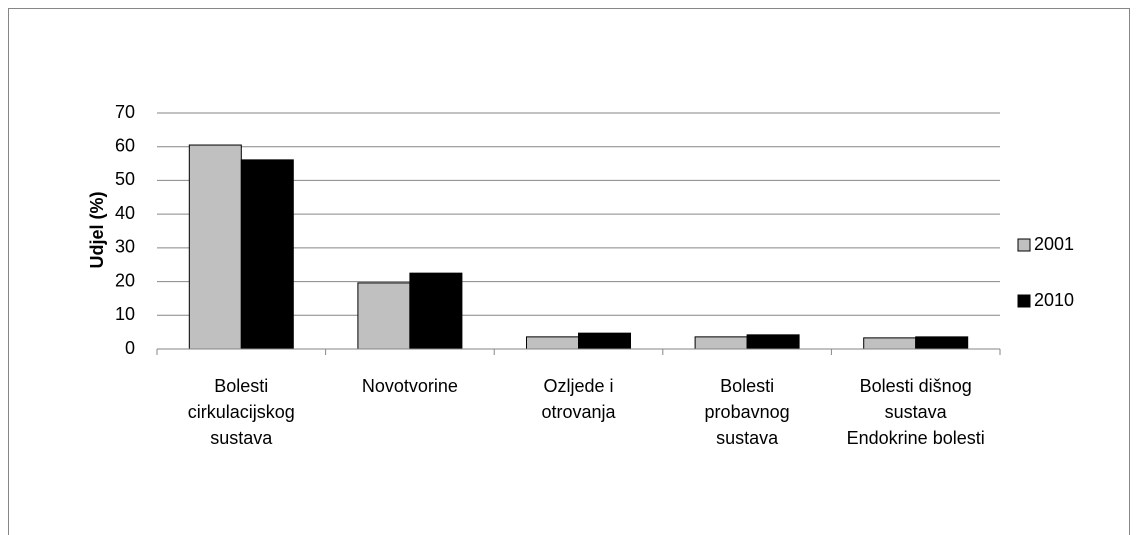 The width and height of the screenshot is (1138, 535). What do you see at coordinates (409, 386) in the screenshot?
I see `x-tick-label: Novotvorine` at bounding box center [409, 386].